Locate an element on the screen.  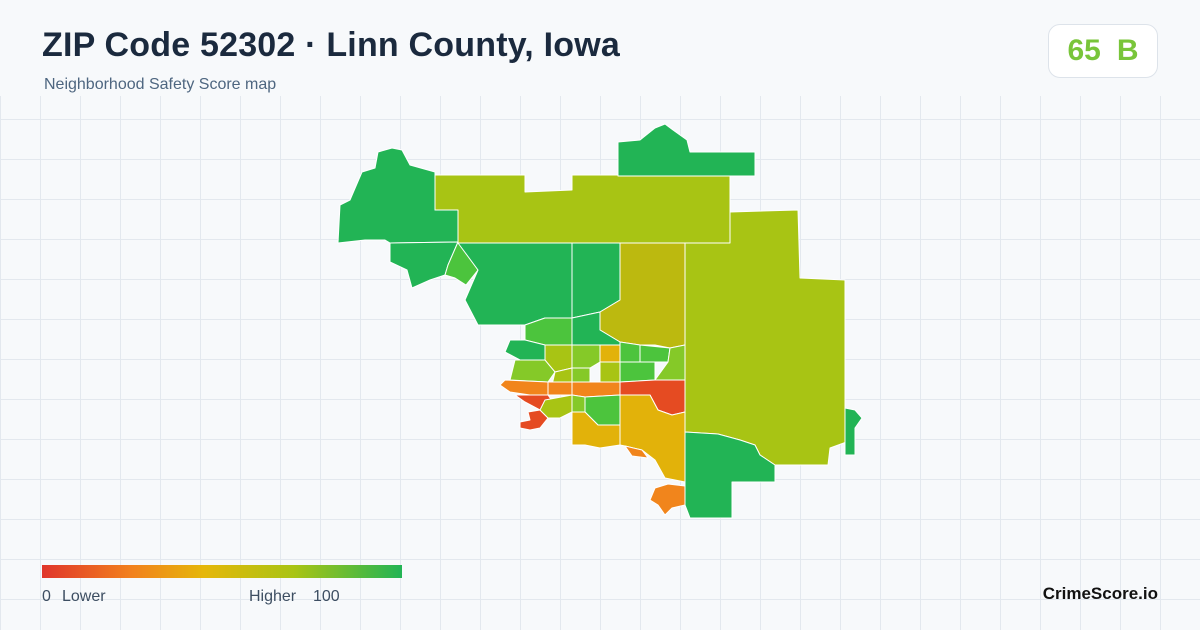
map-area-north-central-west is located at coordinates (515, 284).